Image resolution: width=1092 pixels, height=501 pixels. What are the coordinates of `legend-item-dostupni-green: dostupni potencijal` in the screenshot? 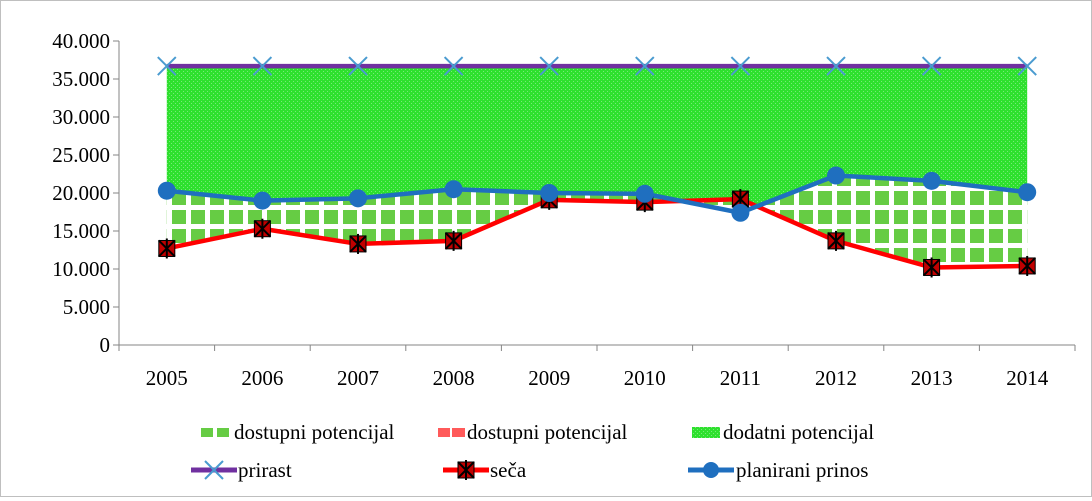 It's located at (298, 432).